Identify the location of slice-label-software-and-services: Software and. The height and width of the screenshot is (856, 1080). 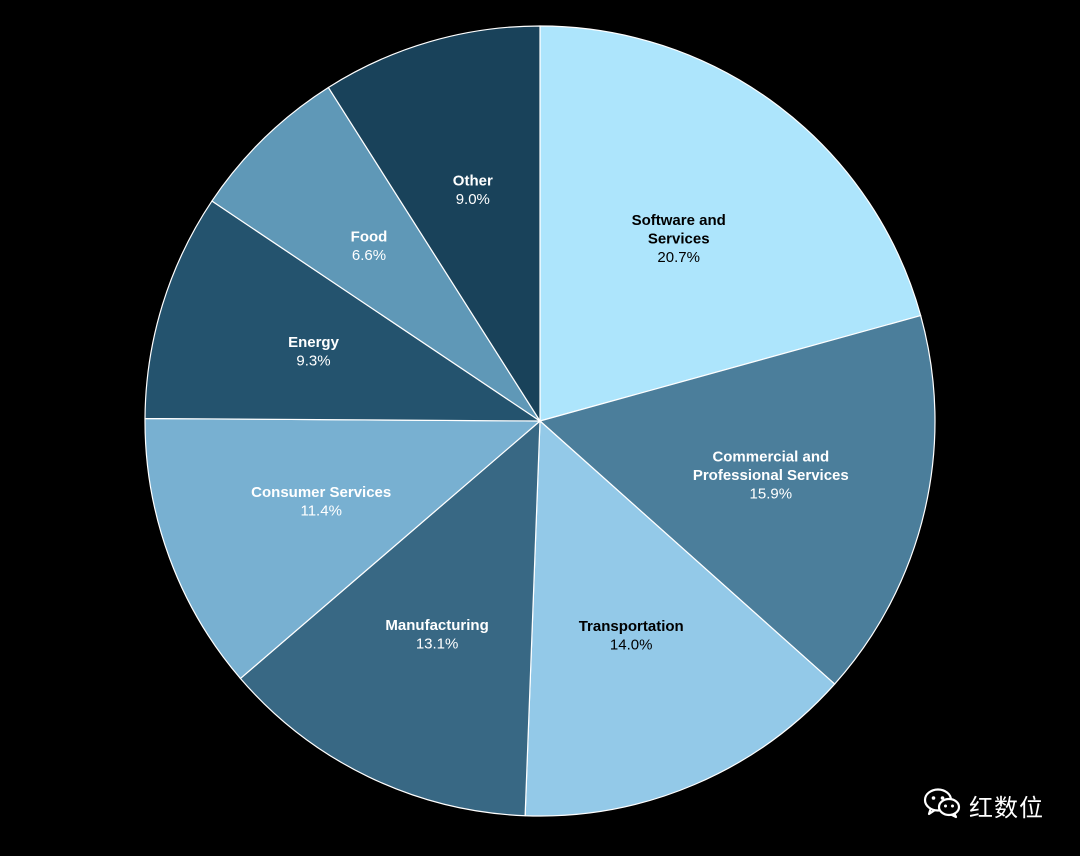
(679, 220).